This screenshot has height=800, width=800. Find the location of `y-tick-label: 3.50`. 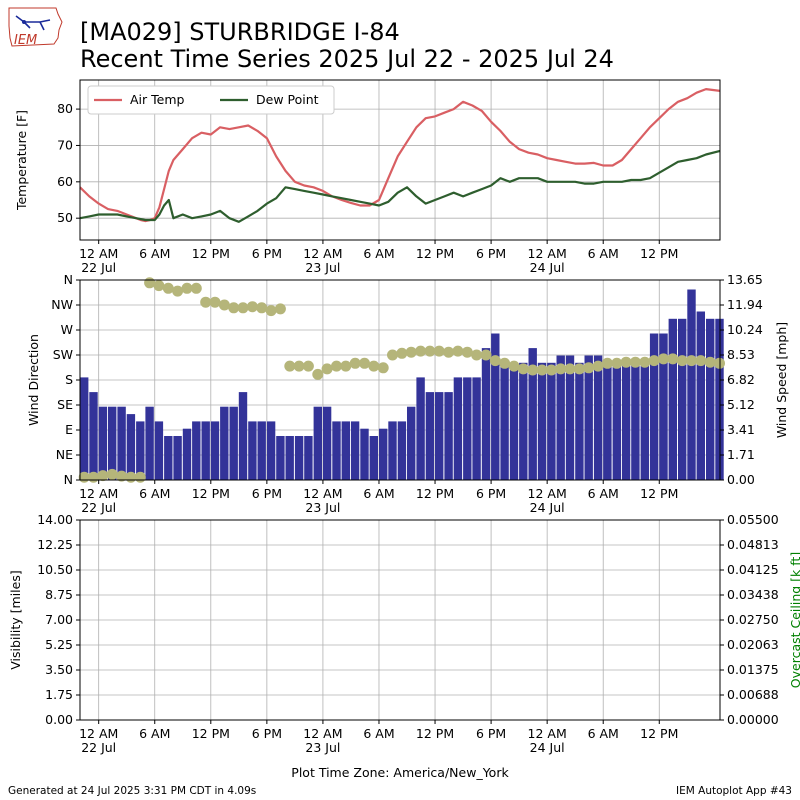

y-tick-label: 3.50 is located at coordinates (59, 669).